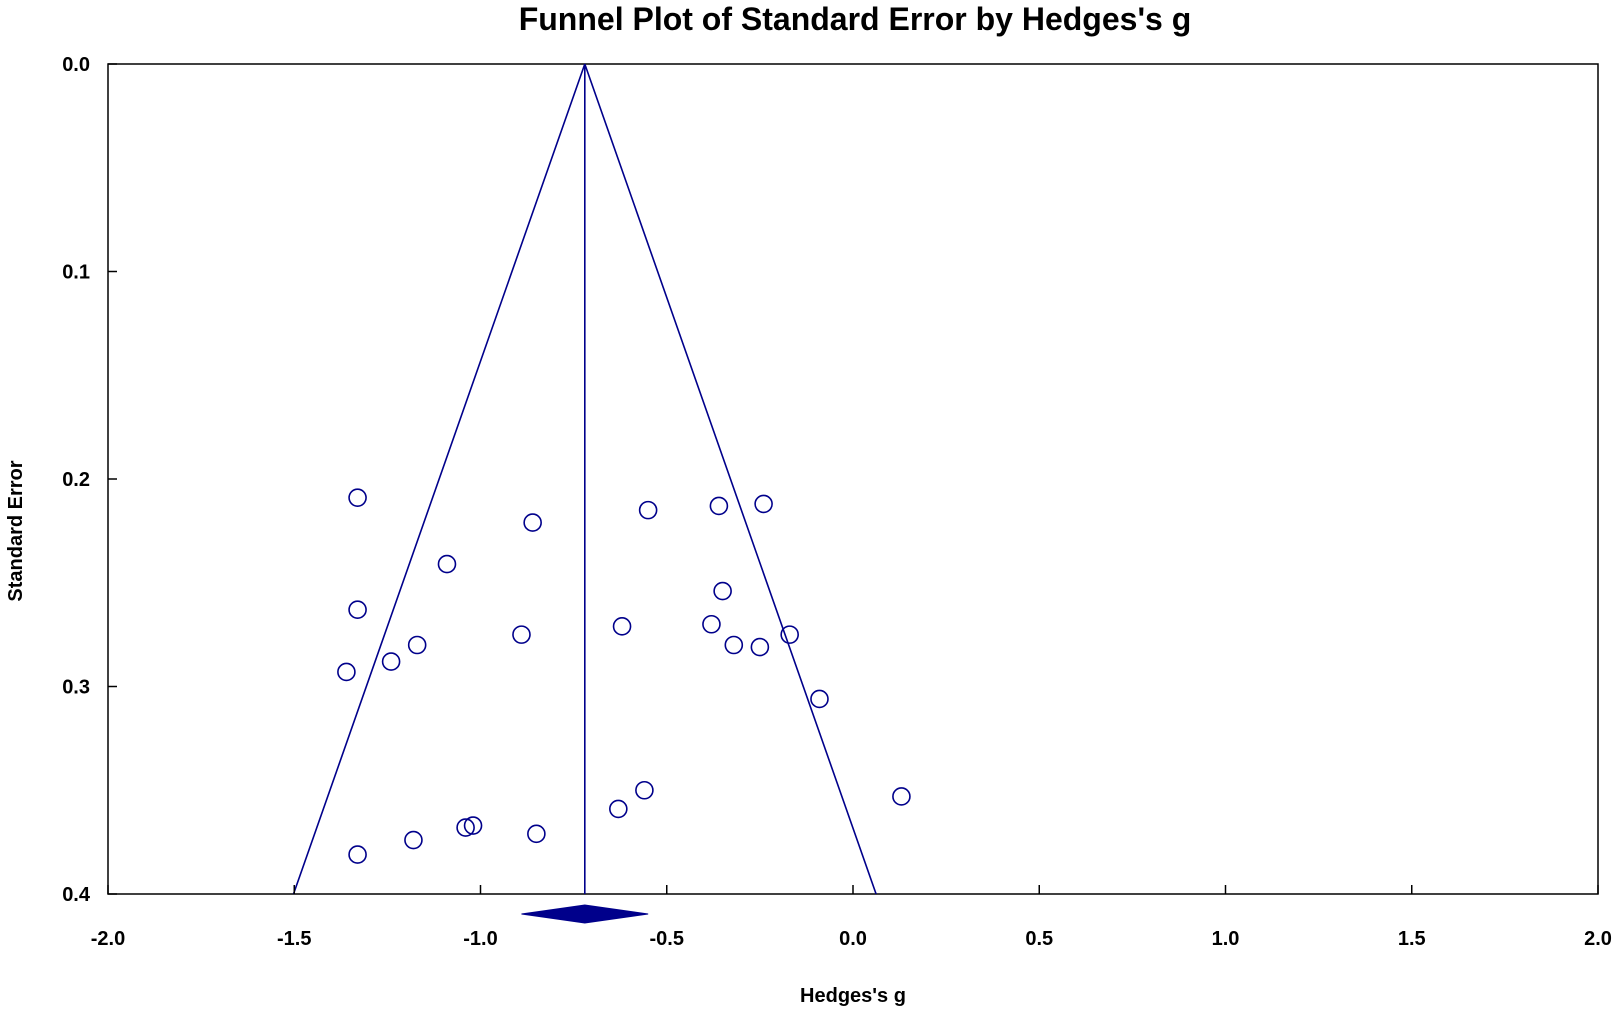 This screenshot has width=1621, height=1025. Describe the element at coordinates (851, 917) in the screenshot. I see `x-axis: -2.0 -1.5 -1.0 -0.5 0.0 0.5 1.0 1.5 2.0` at that location.